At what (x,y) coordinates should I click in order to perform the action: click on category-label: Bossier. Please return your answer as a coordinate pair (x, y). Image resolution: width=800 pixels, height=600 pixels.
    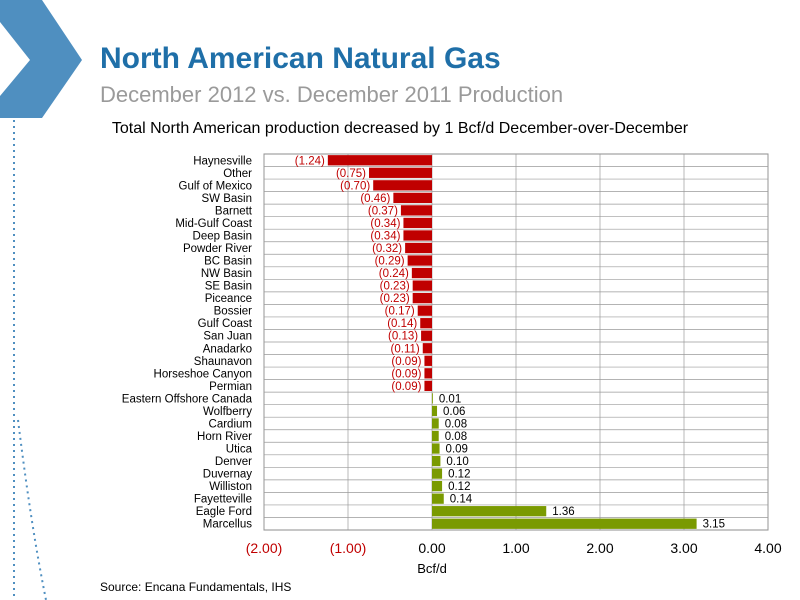
    Looking at the image, I should click on (233, 312).